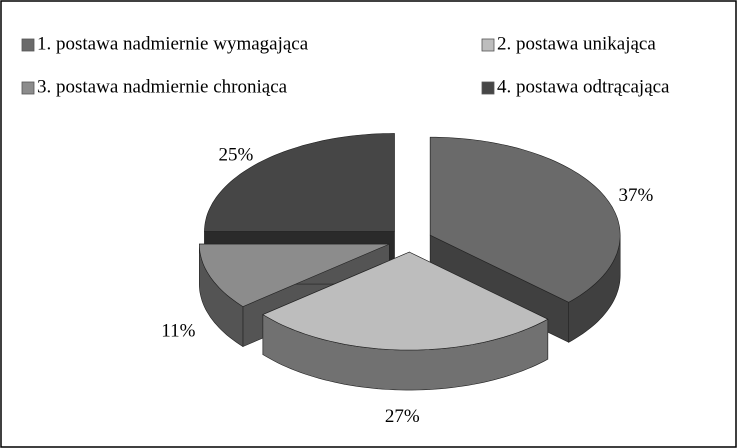  What do you see at coordinates (178, 330) in the screenshot?
I see `data-label: 11%` at bounding box center [178, 330].